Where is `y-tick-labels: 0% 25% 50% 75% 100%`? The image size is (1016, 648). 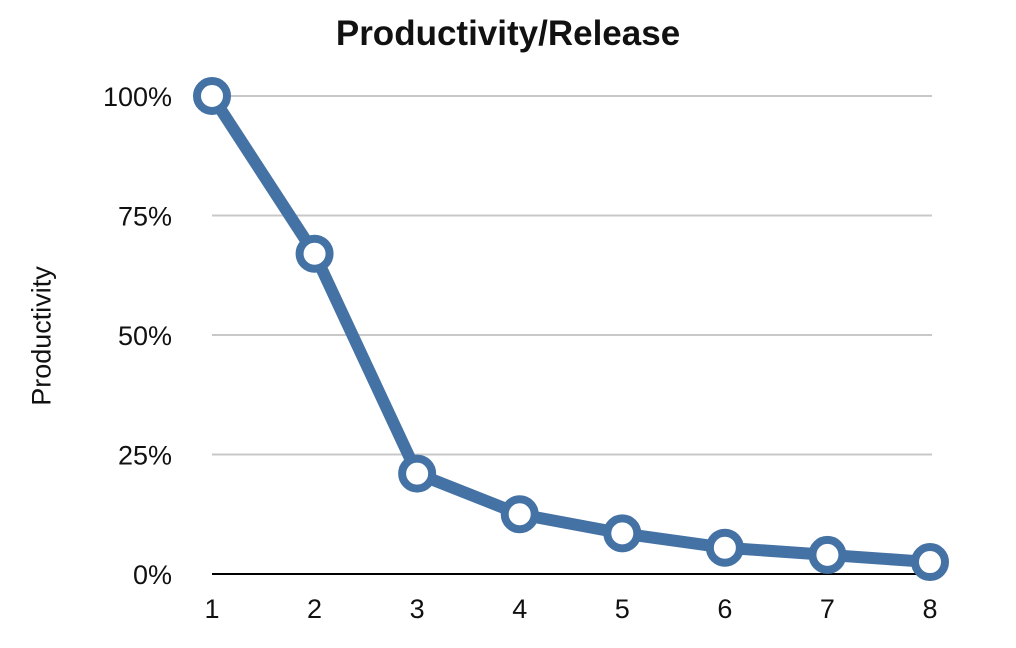
y-tick-labels: 0% 25% 50% 75% 100% is located at coordinates (137, 336).